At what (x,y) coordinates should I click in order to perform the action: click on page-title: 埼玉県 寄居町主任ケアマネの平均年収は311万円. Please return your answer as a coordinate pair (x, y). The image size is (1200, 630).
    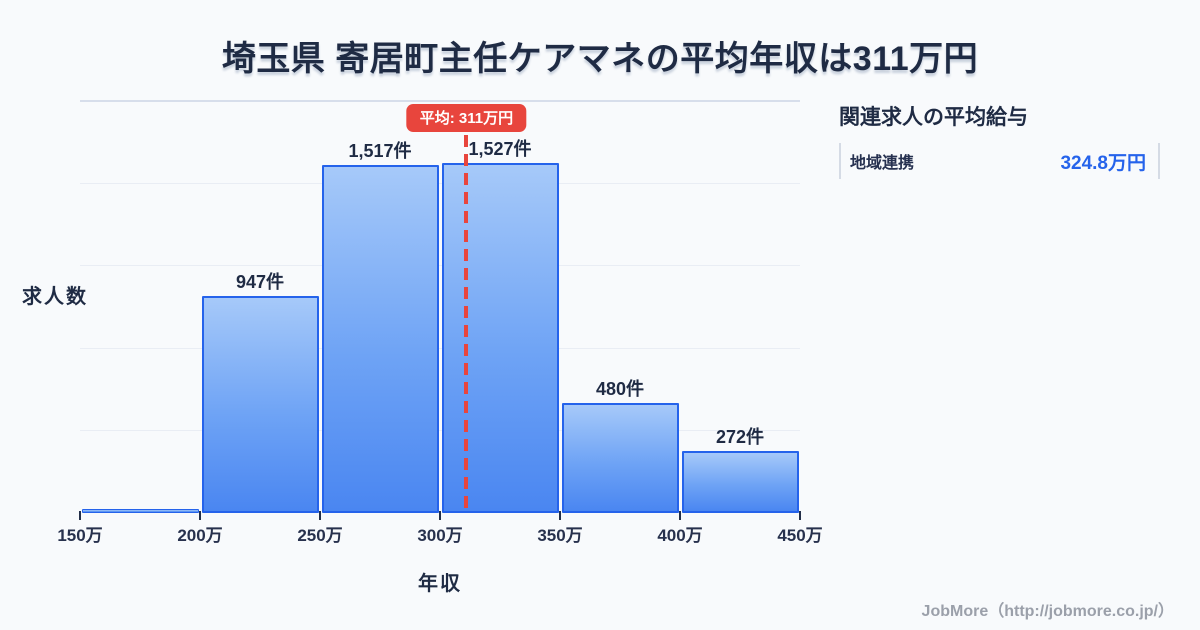
    Looking at the image, I should click on (600, 59).